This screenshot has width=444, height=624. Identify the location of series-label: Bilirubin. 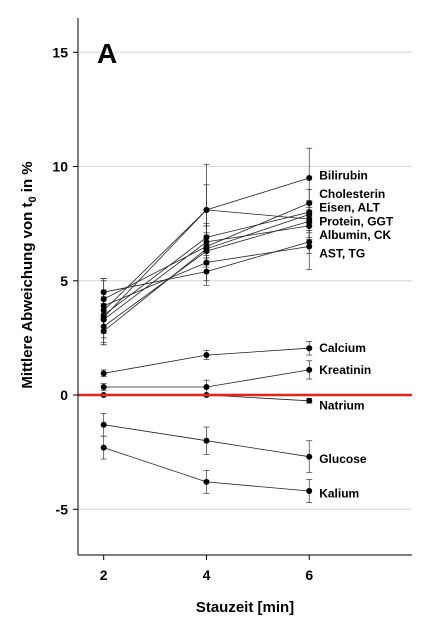
(343, 176).